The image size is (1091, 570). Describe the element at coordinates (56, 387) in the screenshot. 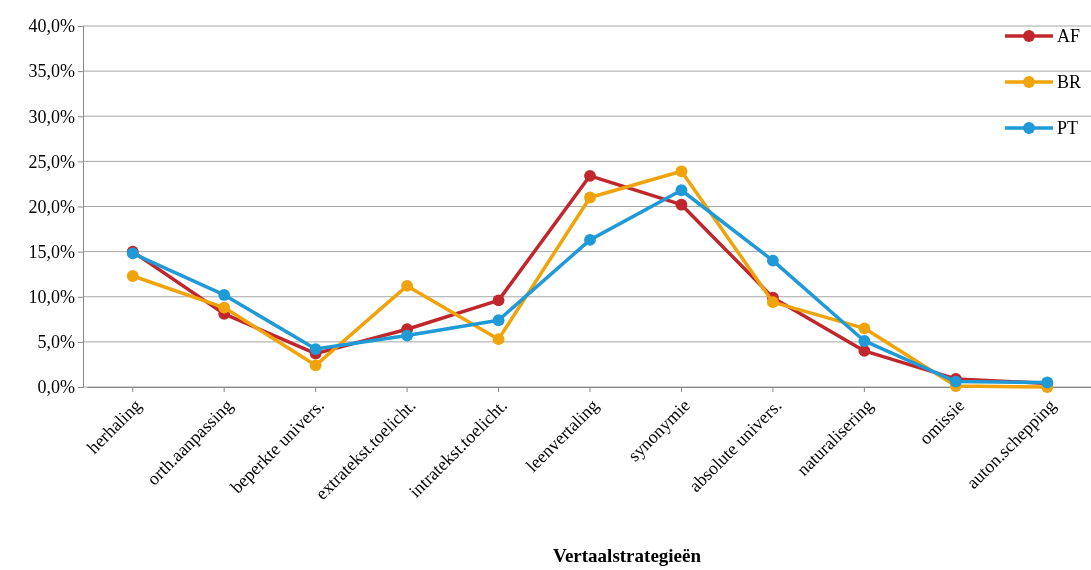

I see `y-tick-label: 0,0%` at that location.